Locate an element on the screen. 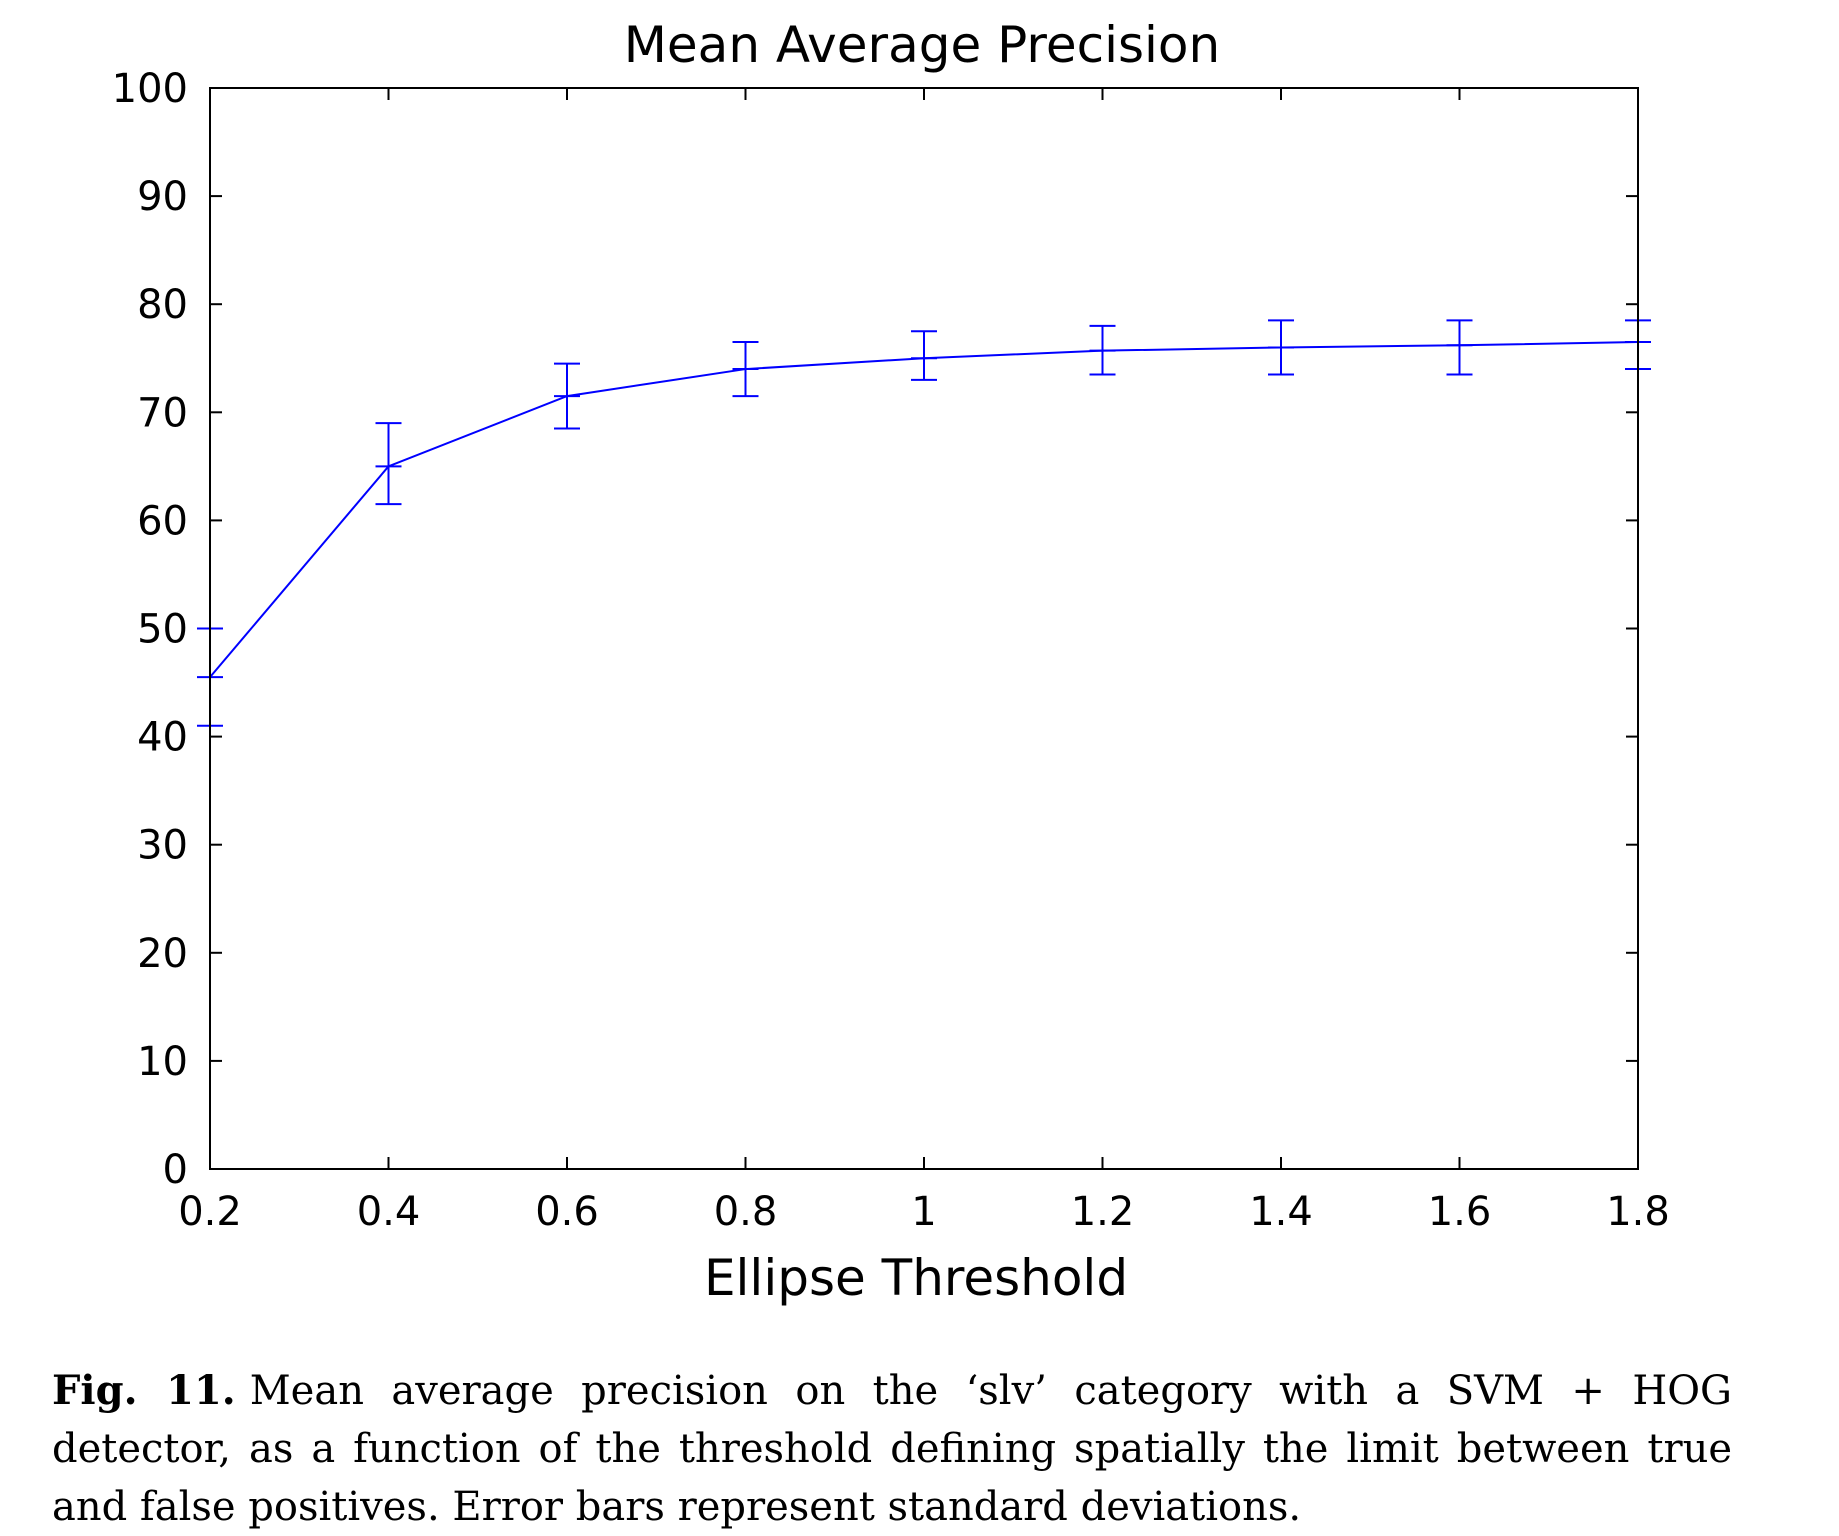 The width and height of the screenshot is (1839, 1536). y-tick-label: 100 is located at coordinates (150, 89).